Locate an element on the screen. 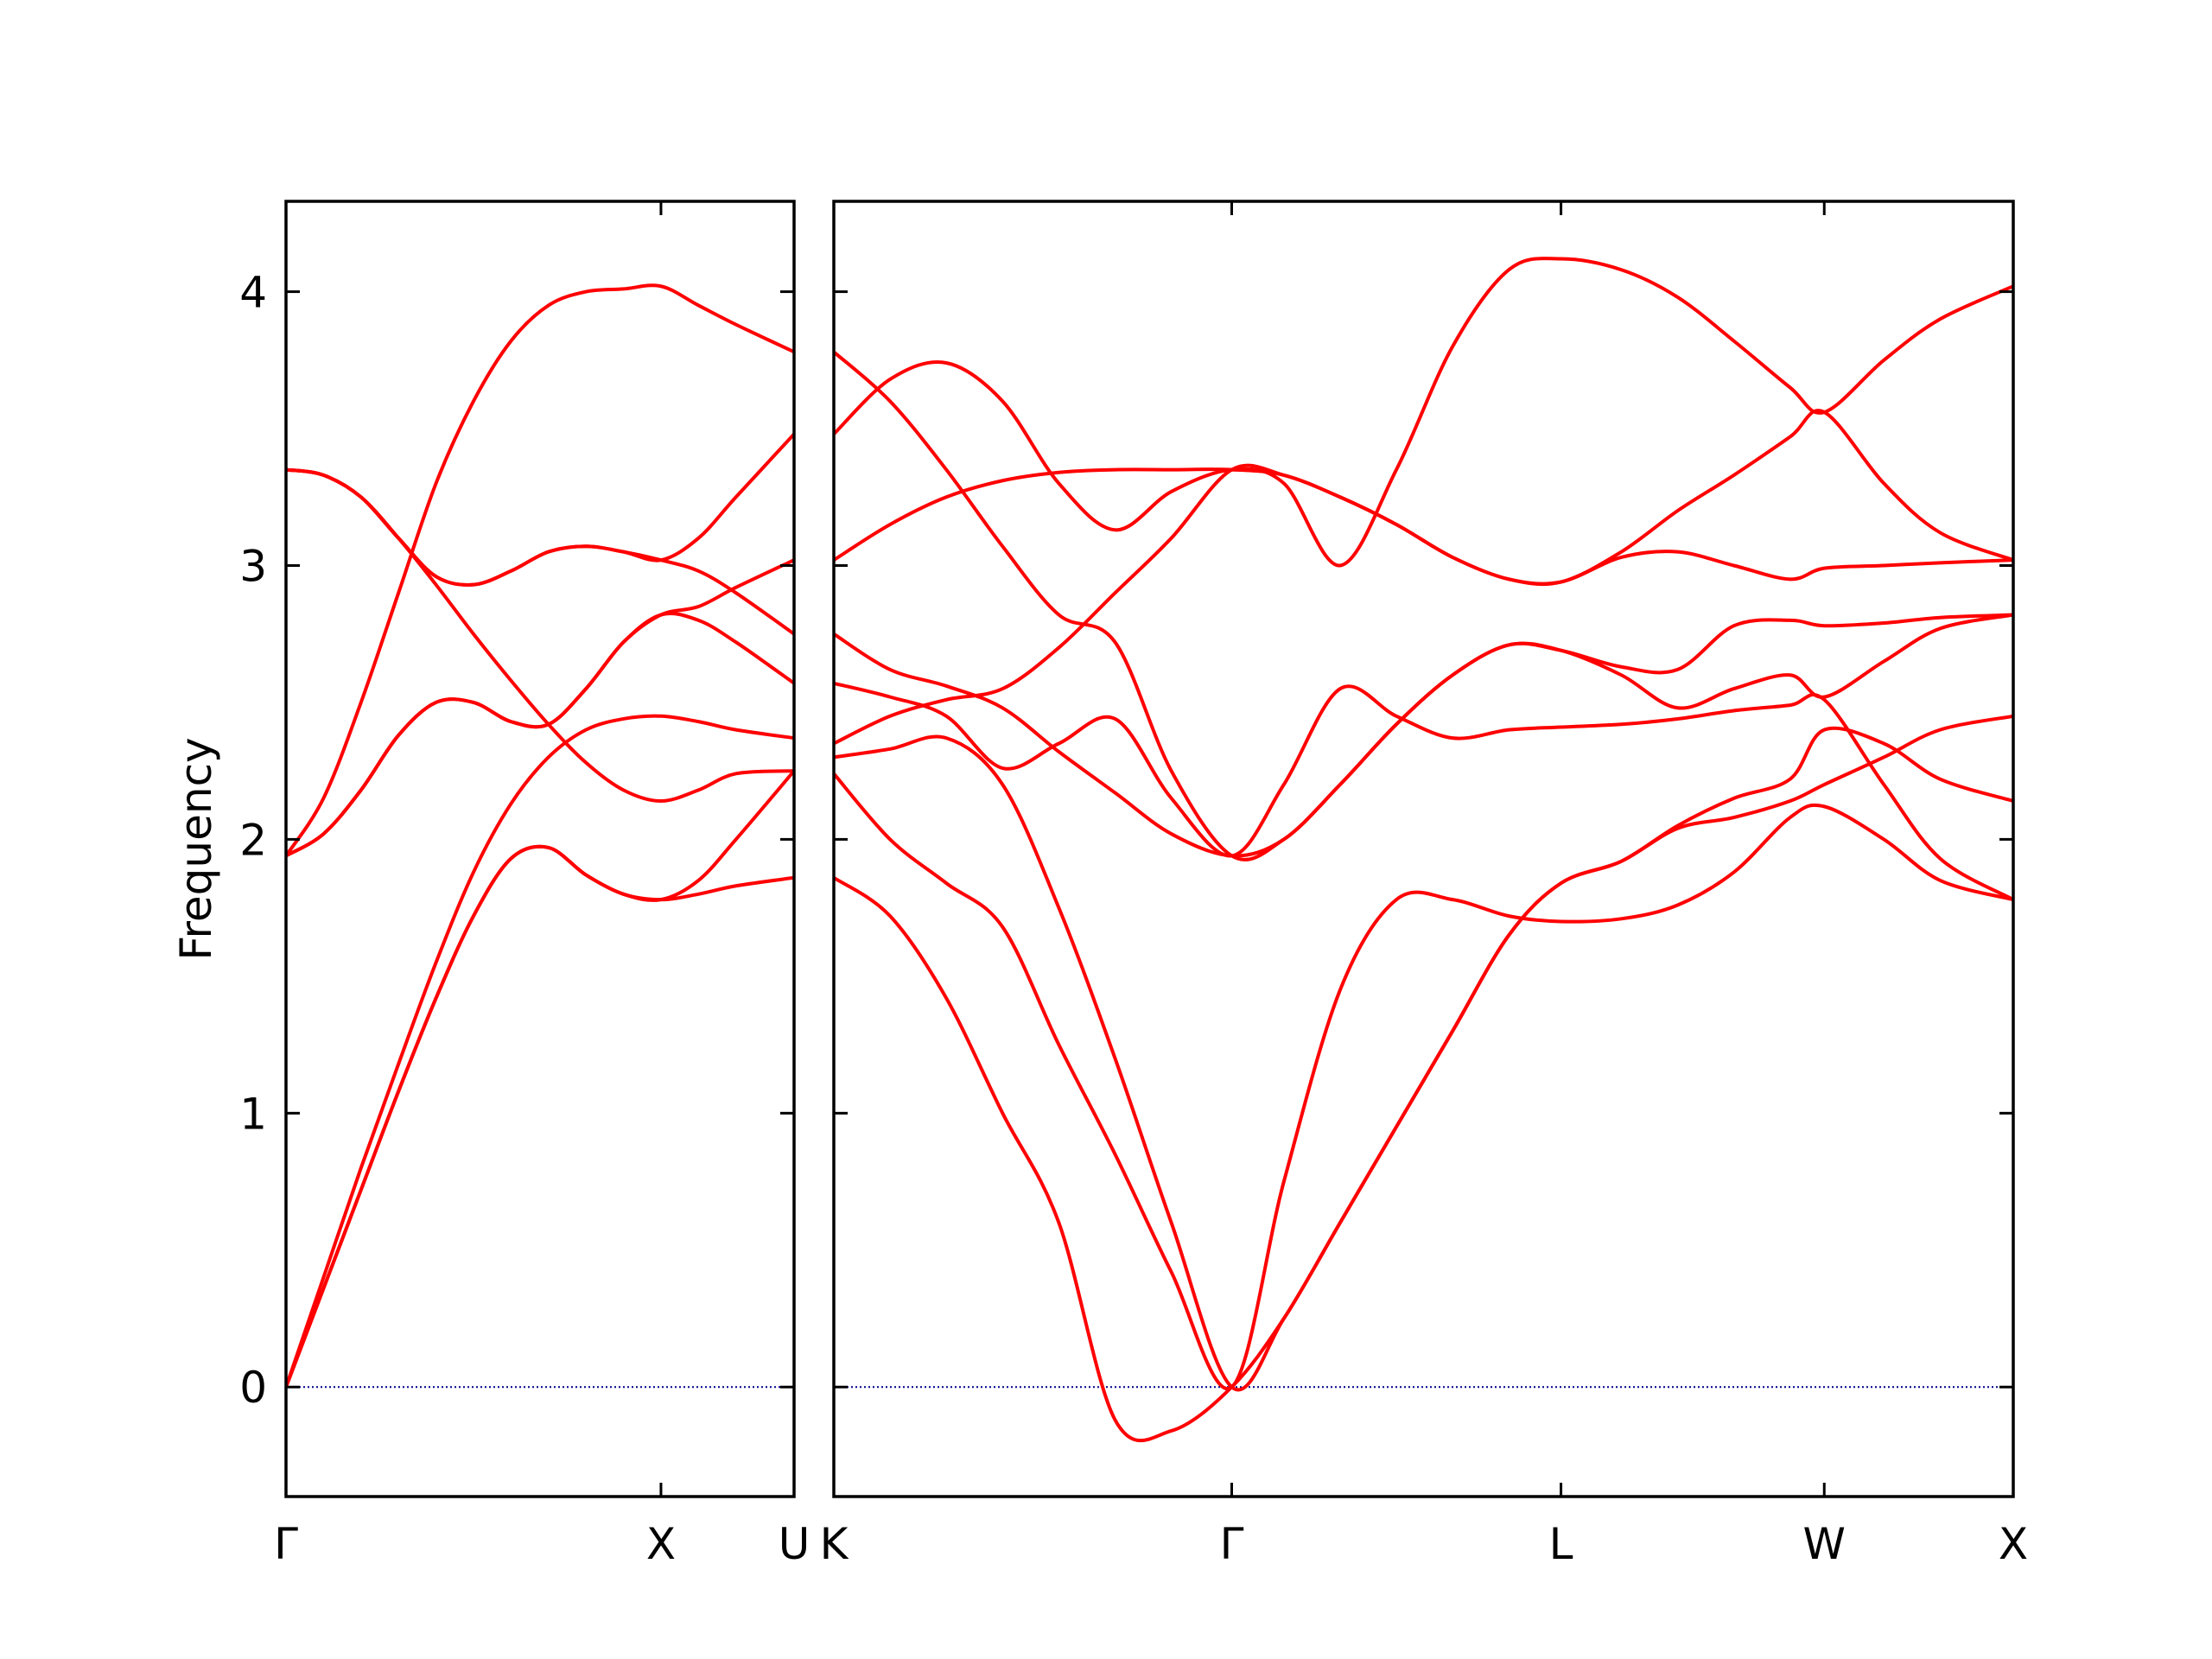 This screenshot has height=1659, width=2212. y-tick-label: 0 is located at coordinates (253, 1388).